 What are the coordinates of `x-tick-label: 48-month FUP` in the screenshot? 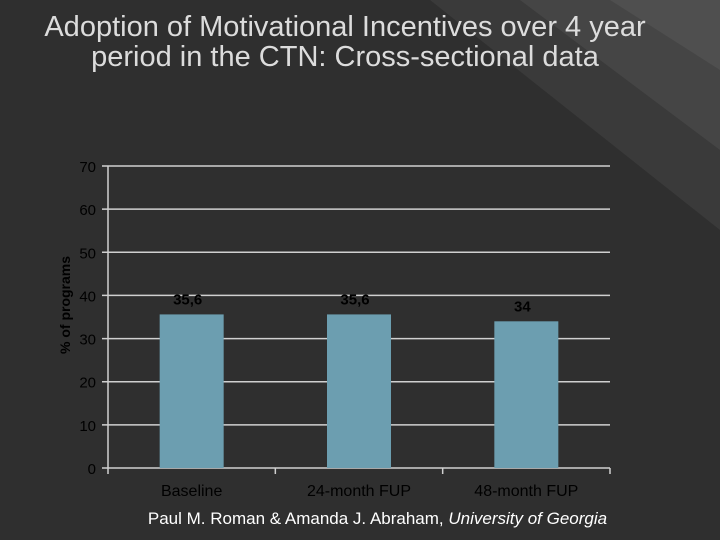 It's located at (526, 491).